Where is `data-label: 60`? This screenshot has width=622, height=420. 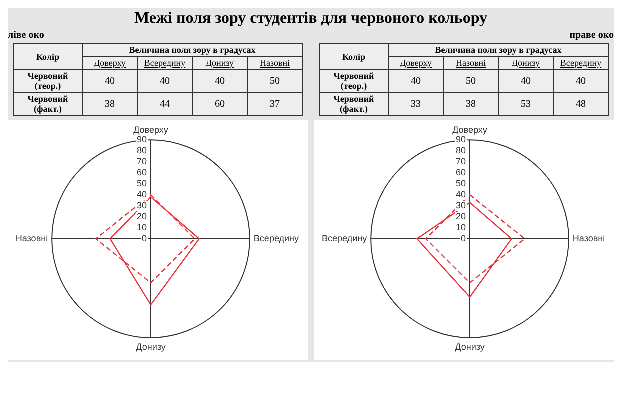
data-label: 60 is located at coordinates (220, 104).